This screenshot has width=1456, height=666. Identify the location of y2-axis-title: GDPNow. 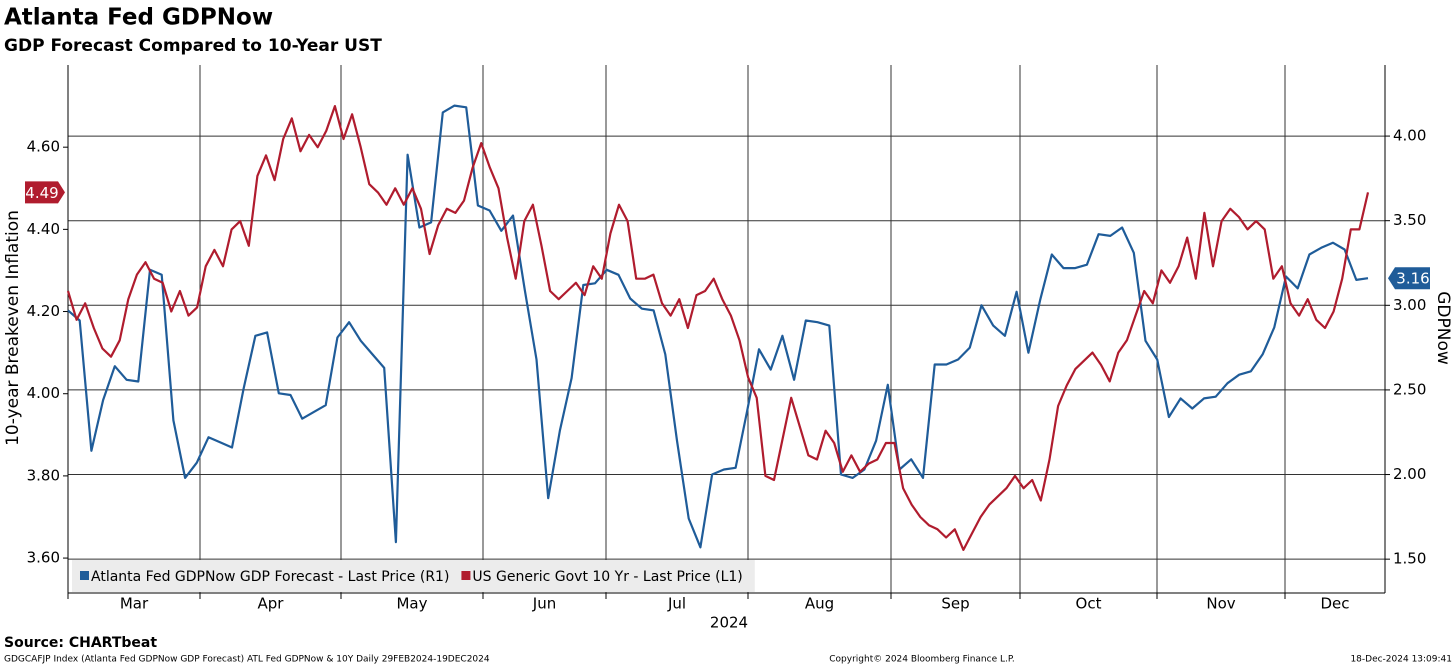
(1443, 328).